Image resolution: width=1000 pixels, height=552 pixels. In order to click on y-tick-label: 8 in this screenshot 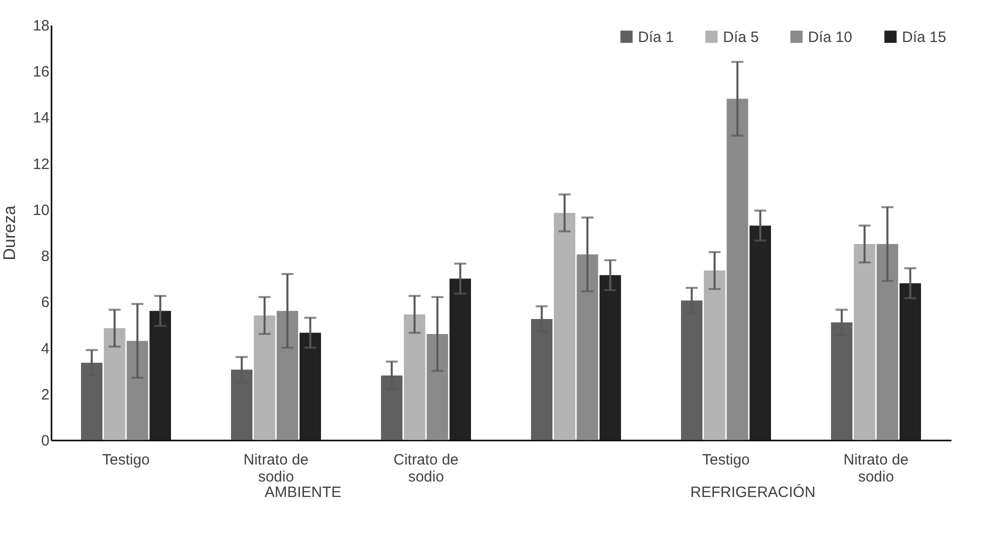, I will do `click(45, 257)`.